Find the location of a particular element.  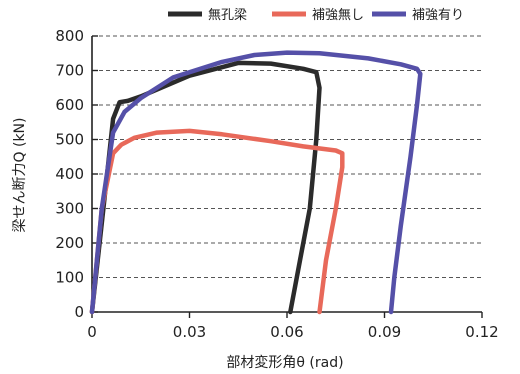

legend-label-2: 補強無し is located at coordinates (338, 15).